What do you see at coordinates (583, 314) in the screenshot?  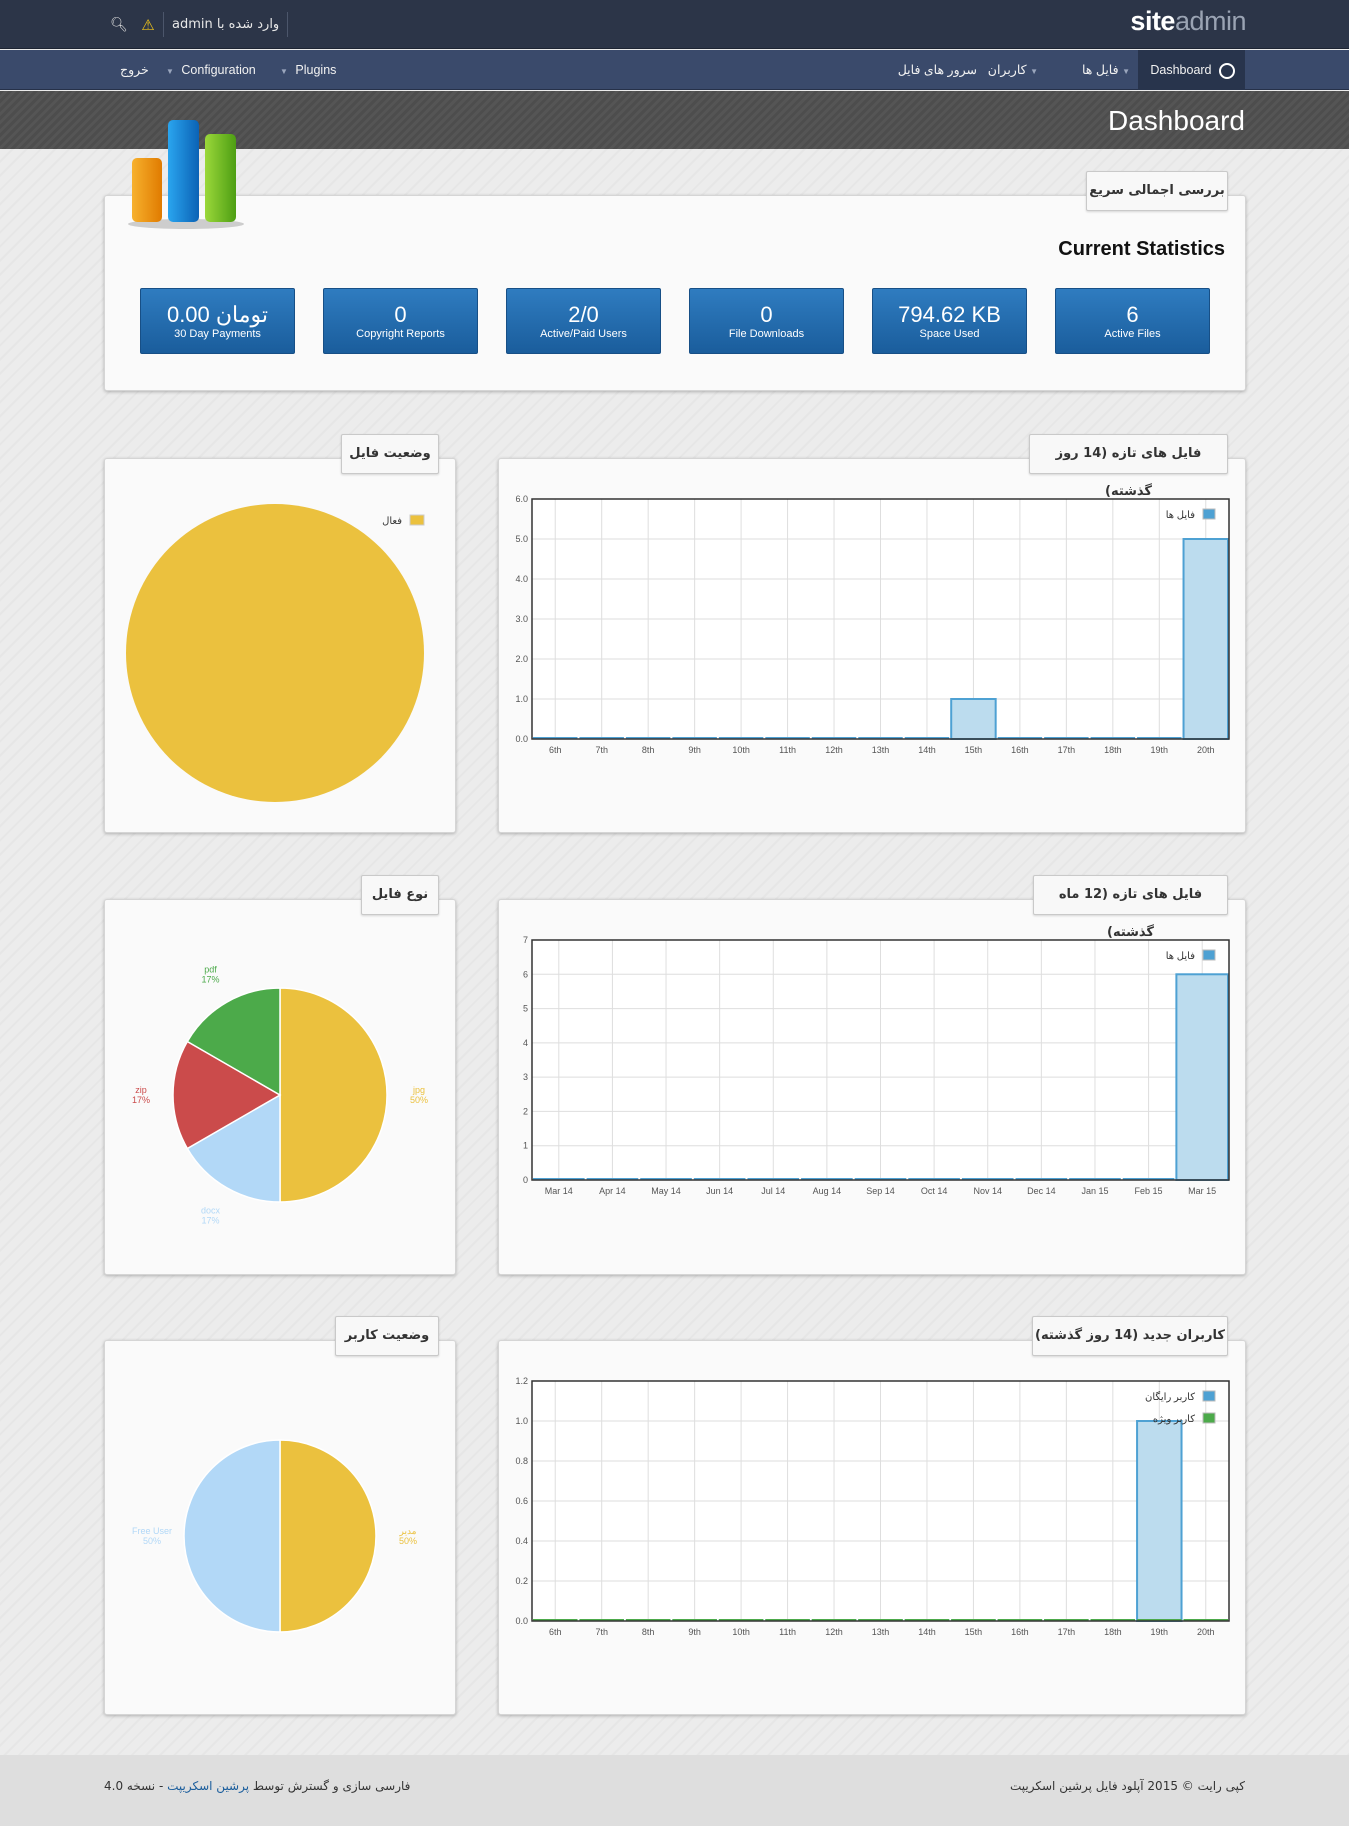 I see `stat-value: 2/0` at bounding box center [583, 314].